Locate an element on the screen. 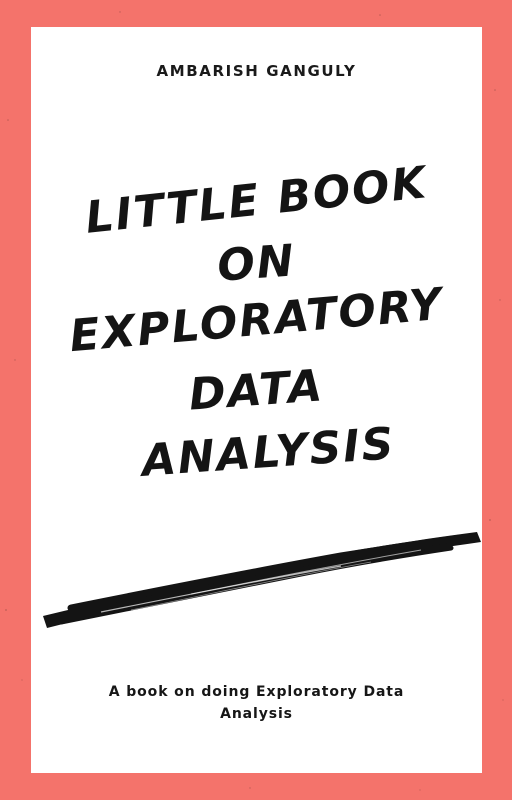 The width and height of the screenshot is (512, 800). author-name: AMBARISH GANGULY is located at coordinates (256, 71).